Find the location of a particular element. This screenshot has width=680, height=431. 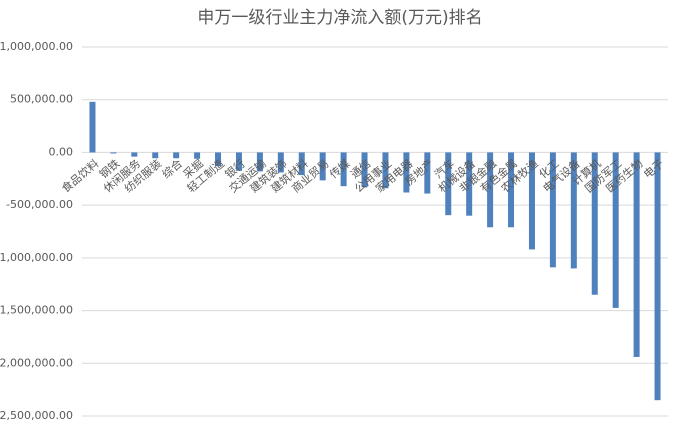

x-tick-label: 传媒 is located at coordinates (339, 169).